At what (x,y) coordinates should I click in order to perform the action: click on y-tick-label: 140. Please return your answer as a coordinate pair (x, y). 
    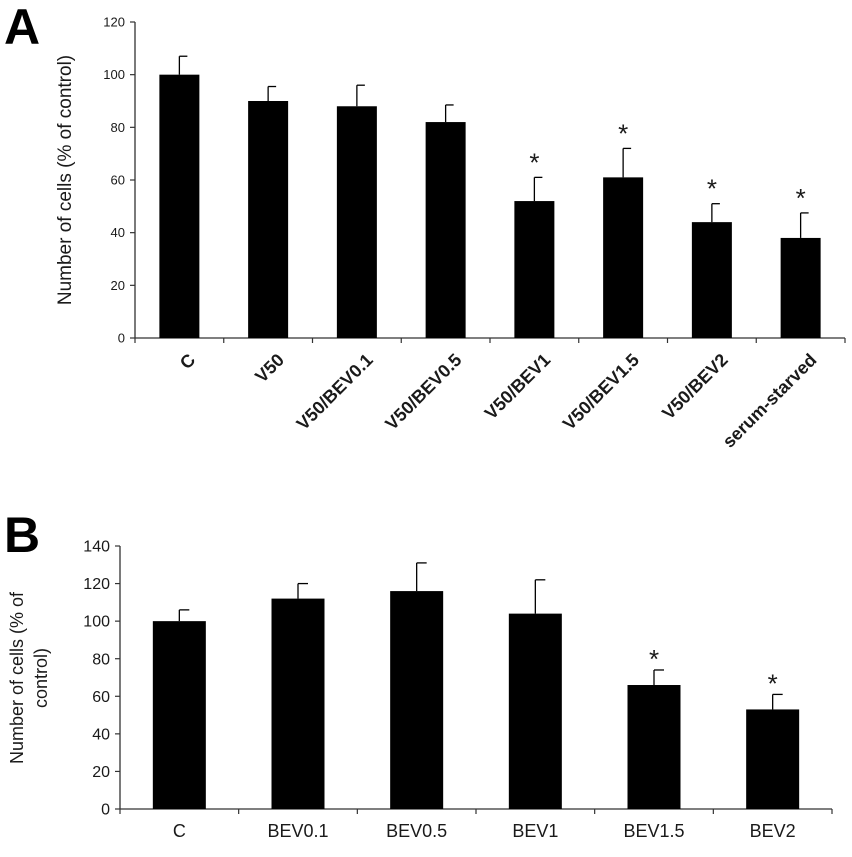
    Looking at the image, I should click on (96, 547).